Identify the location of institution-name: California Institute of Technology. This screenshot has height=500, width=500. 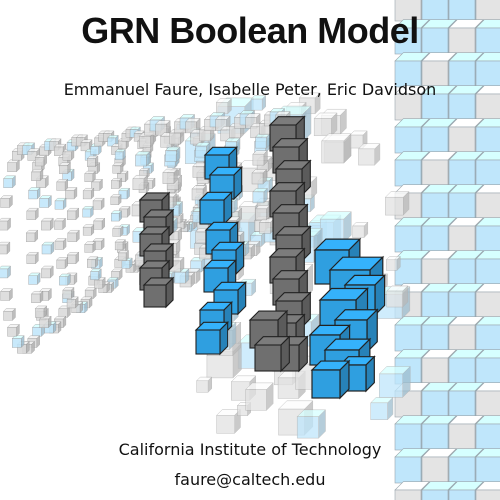
(250, 449).